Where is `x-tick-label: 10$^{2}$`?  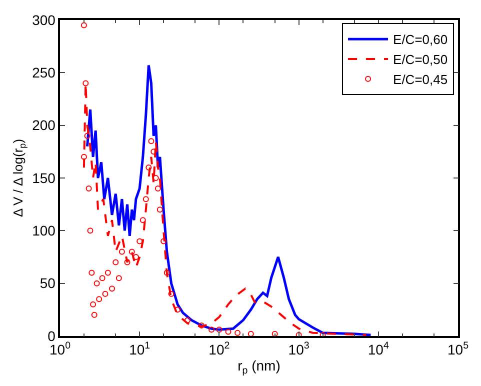
x-tick-label: 10$^{2}$ is located at coordinates (219, 349).